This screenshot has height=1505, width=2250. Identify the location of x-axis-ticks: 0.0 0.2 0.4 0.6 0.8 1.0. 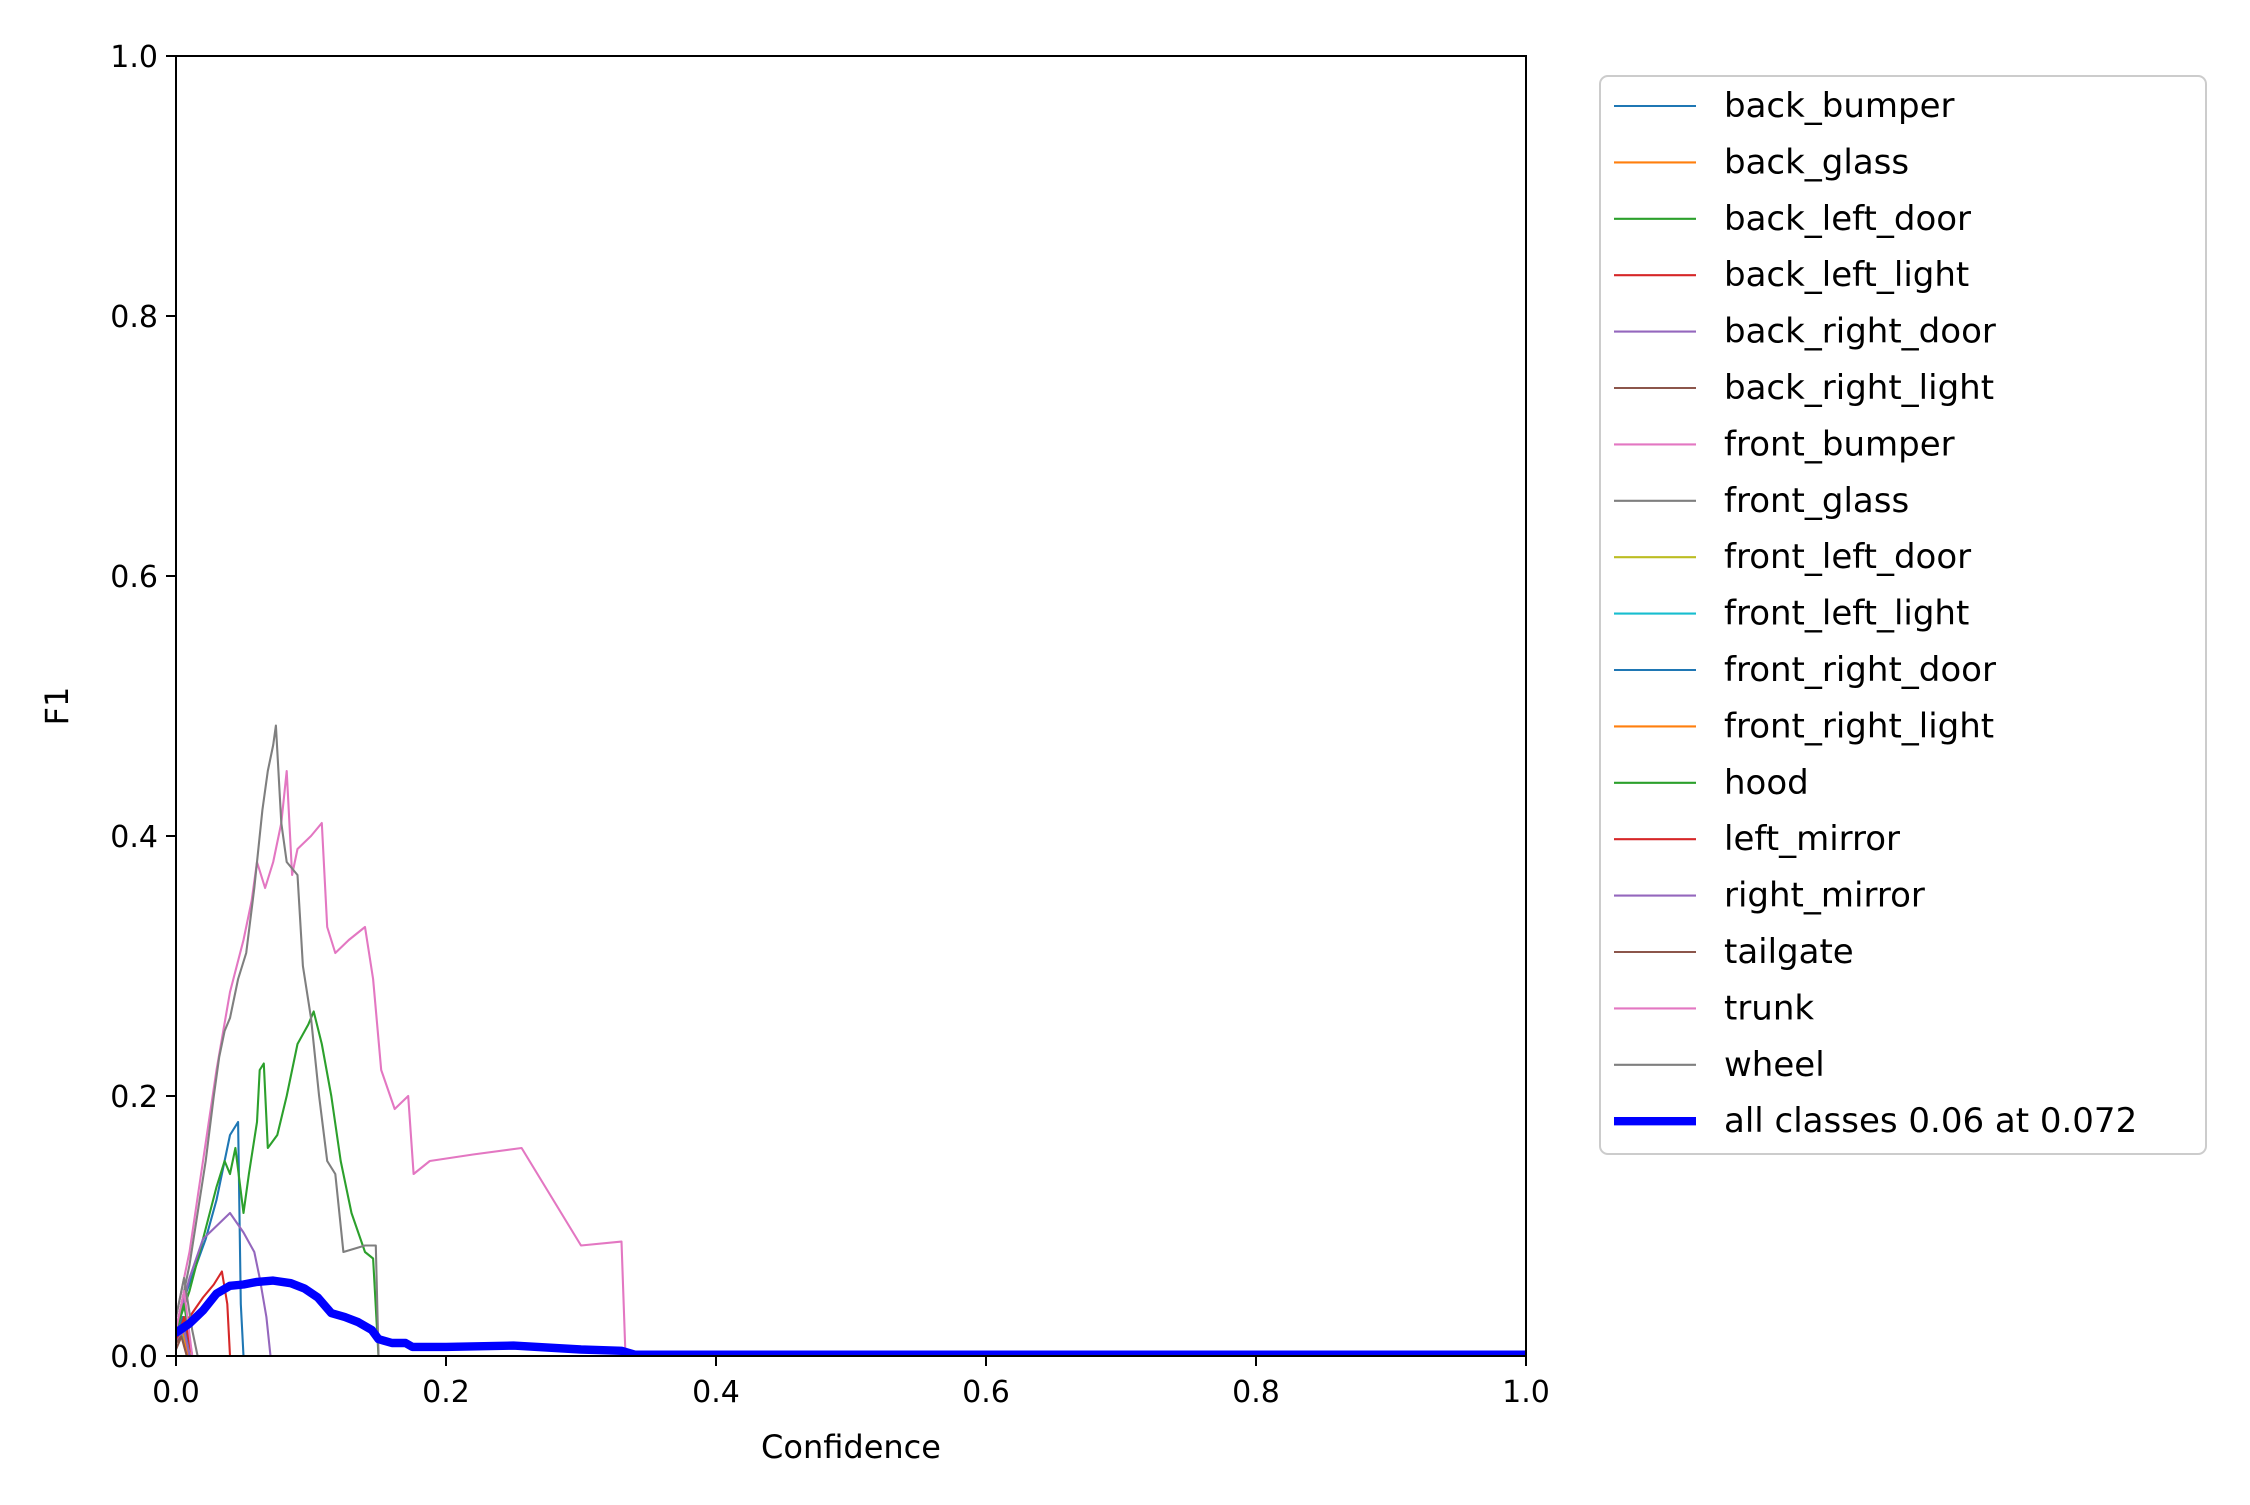
(851, 1383).